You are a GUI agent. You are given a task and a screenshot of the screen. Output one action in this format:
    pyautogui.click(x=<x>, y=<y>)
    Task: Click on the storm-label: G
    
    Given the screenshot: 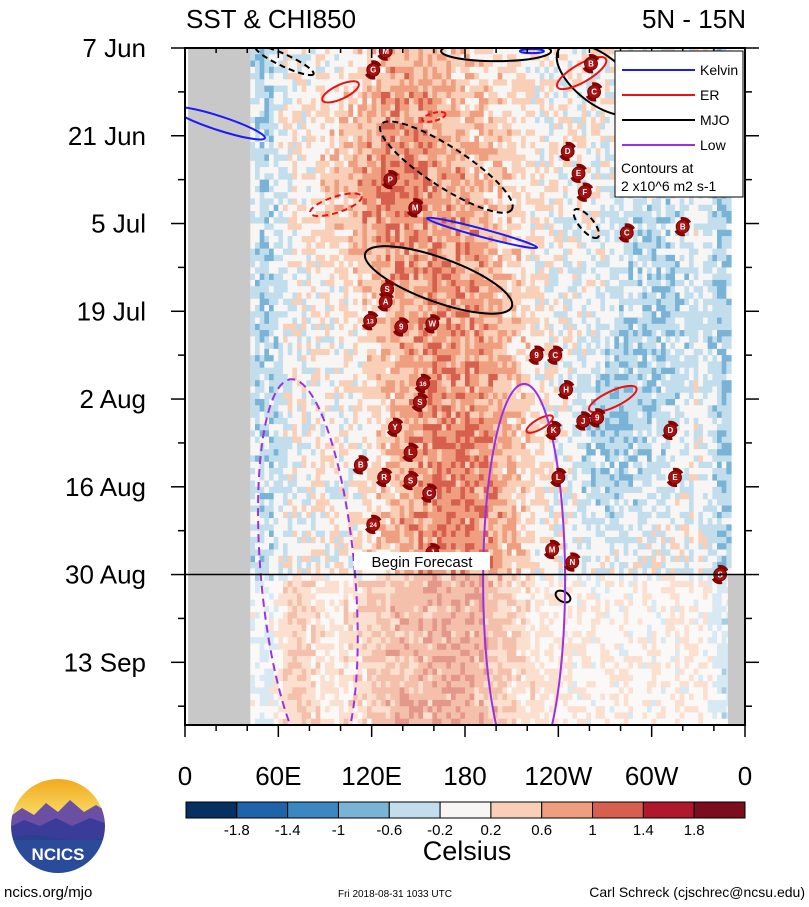 What is the action you would take?
    pyautogui.click(x=373, y=70)
    